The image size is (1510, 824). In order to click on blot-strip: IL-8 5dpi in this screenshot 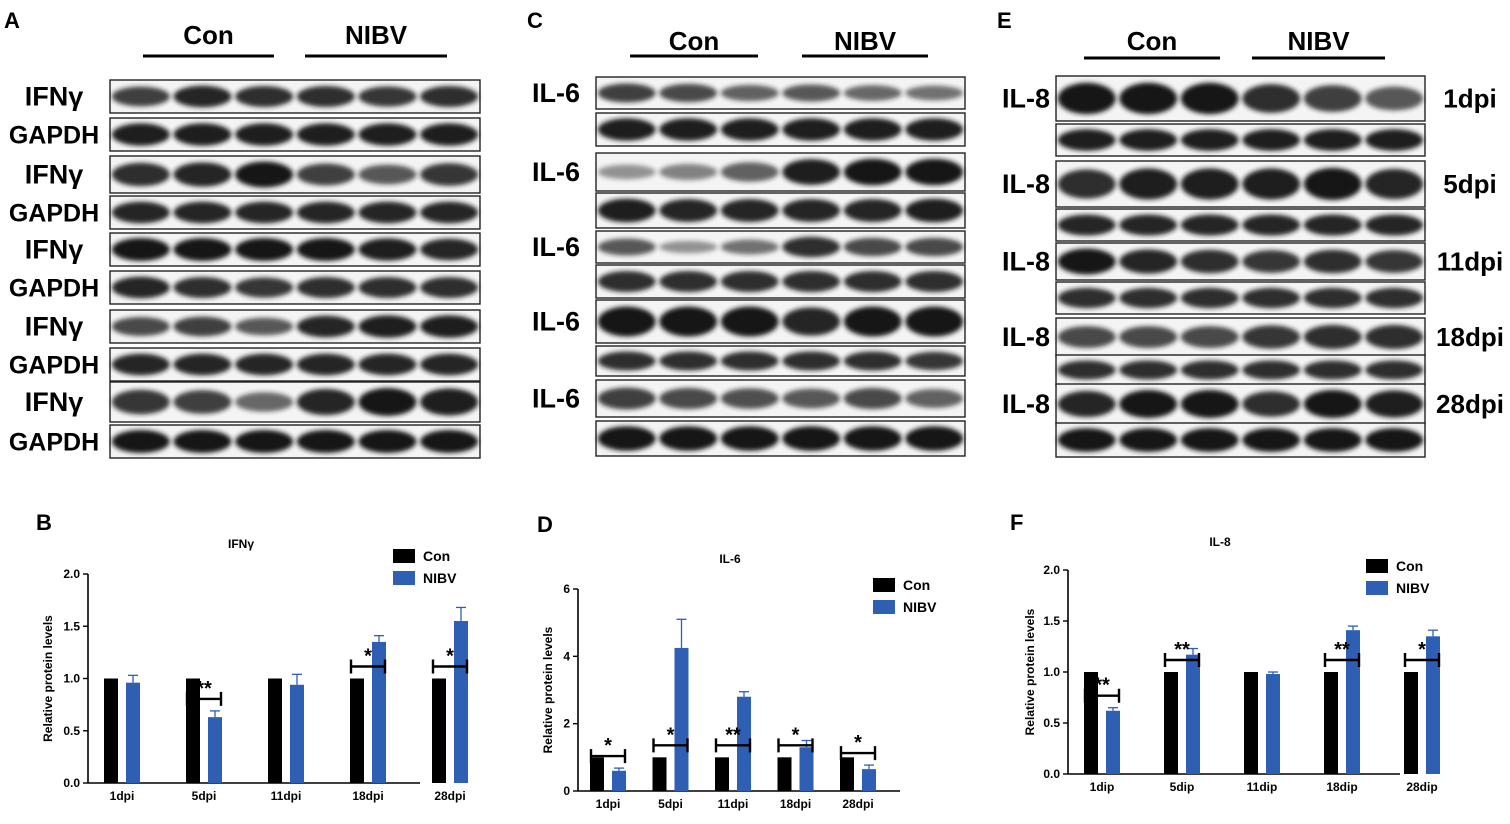, I will do `click(1249, 184)`.